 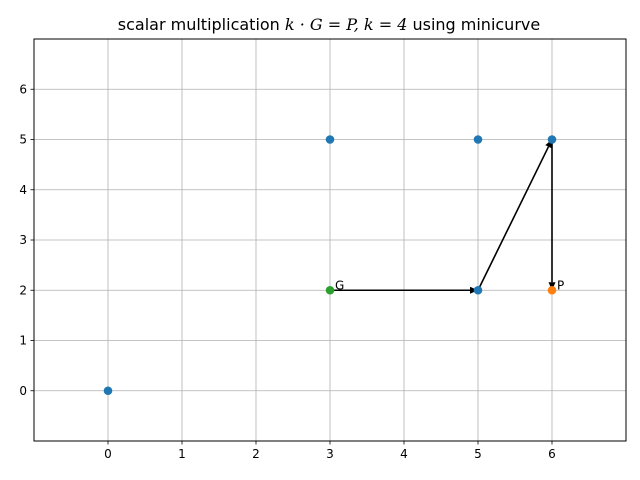 I want to click on x-tick-label: 6, so click(x=552, y=454).